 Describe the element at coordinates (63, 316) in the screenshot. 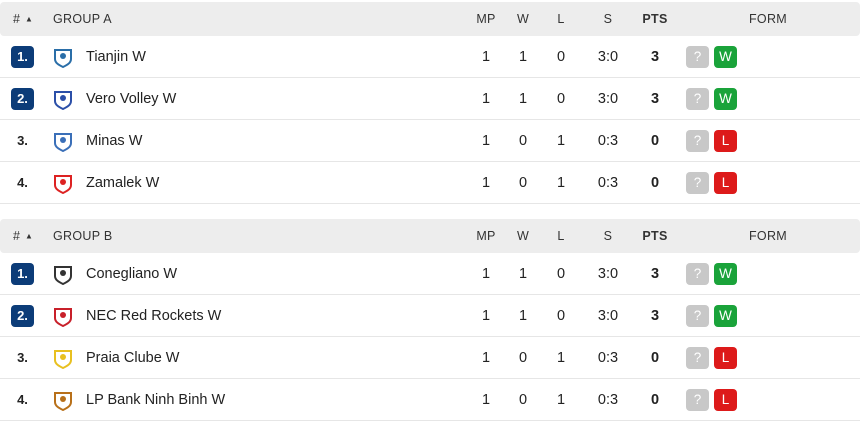

I see `nec-red-rockets-logo` at that location.